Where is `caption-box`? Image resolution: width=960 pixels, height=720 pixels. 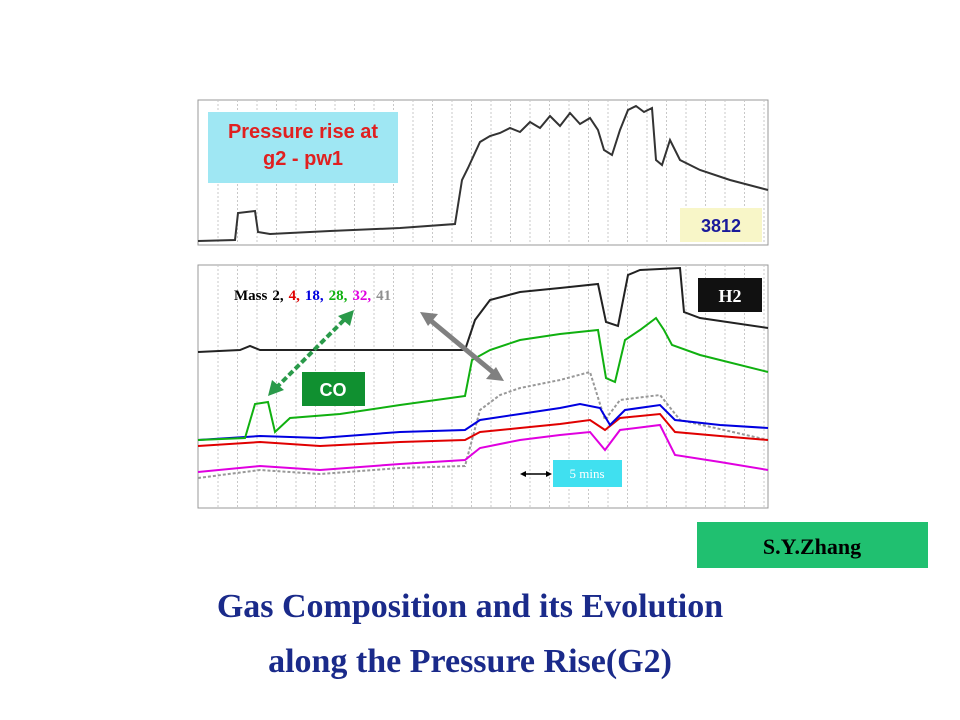
caption-box is located at coordinates (303, 147).